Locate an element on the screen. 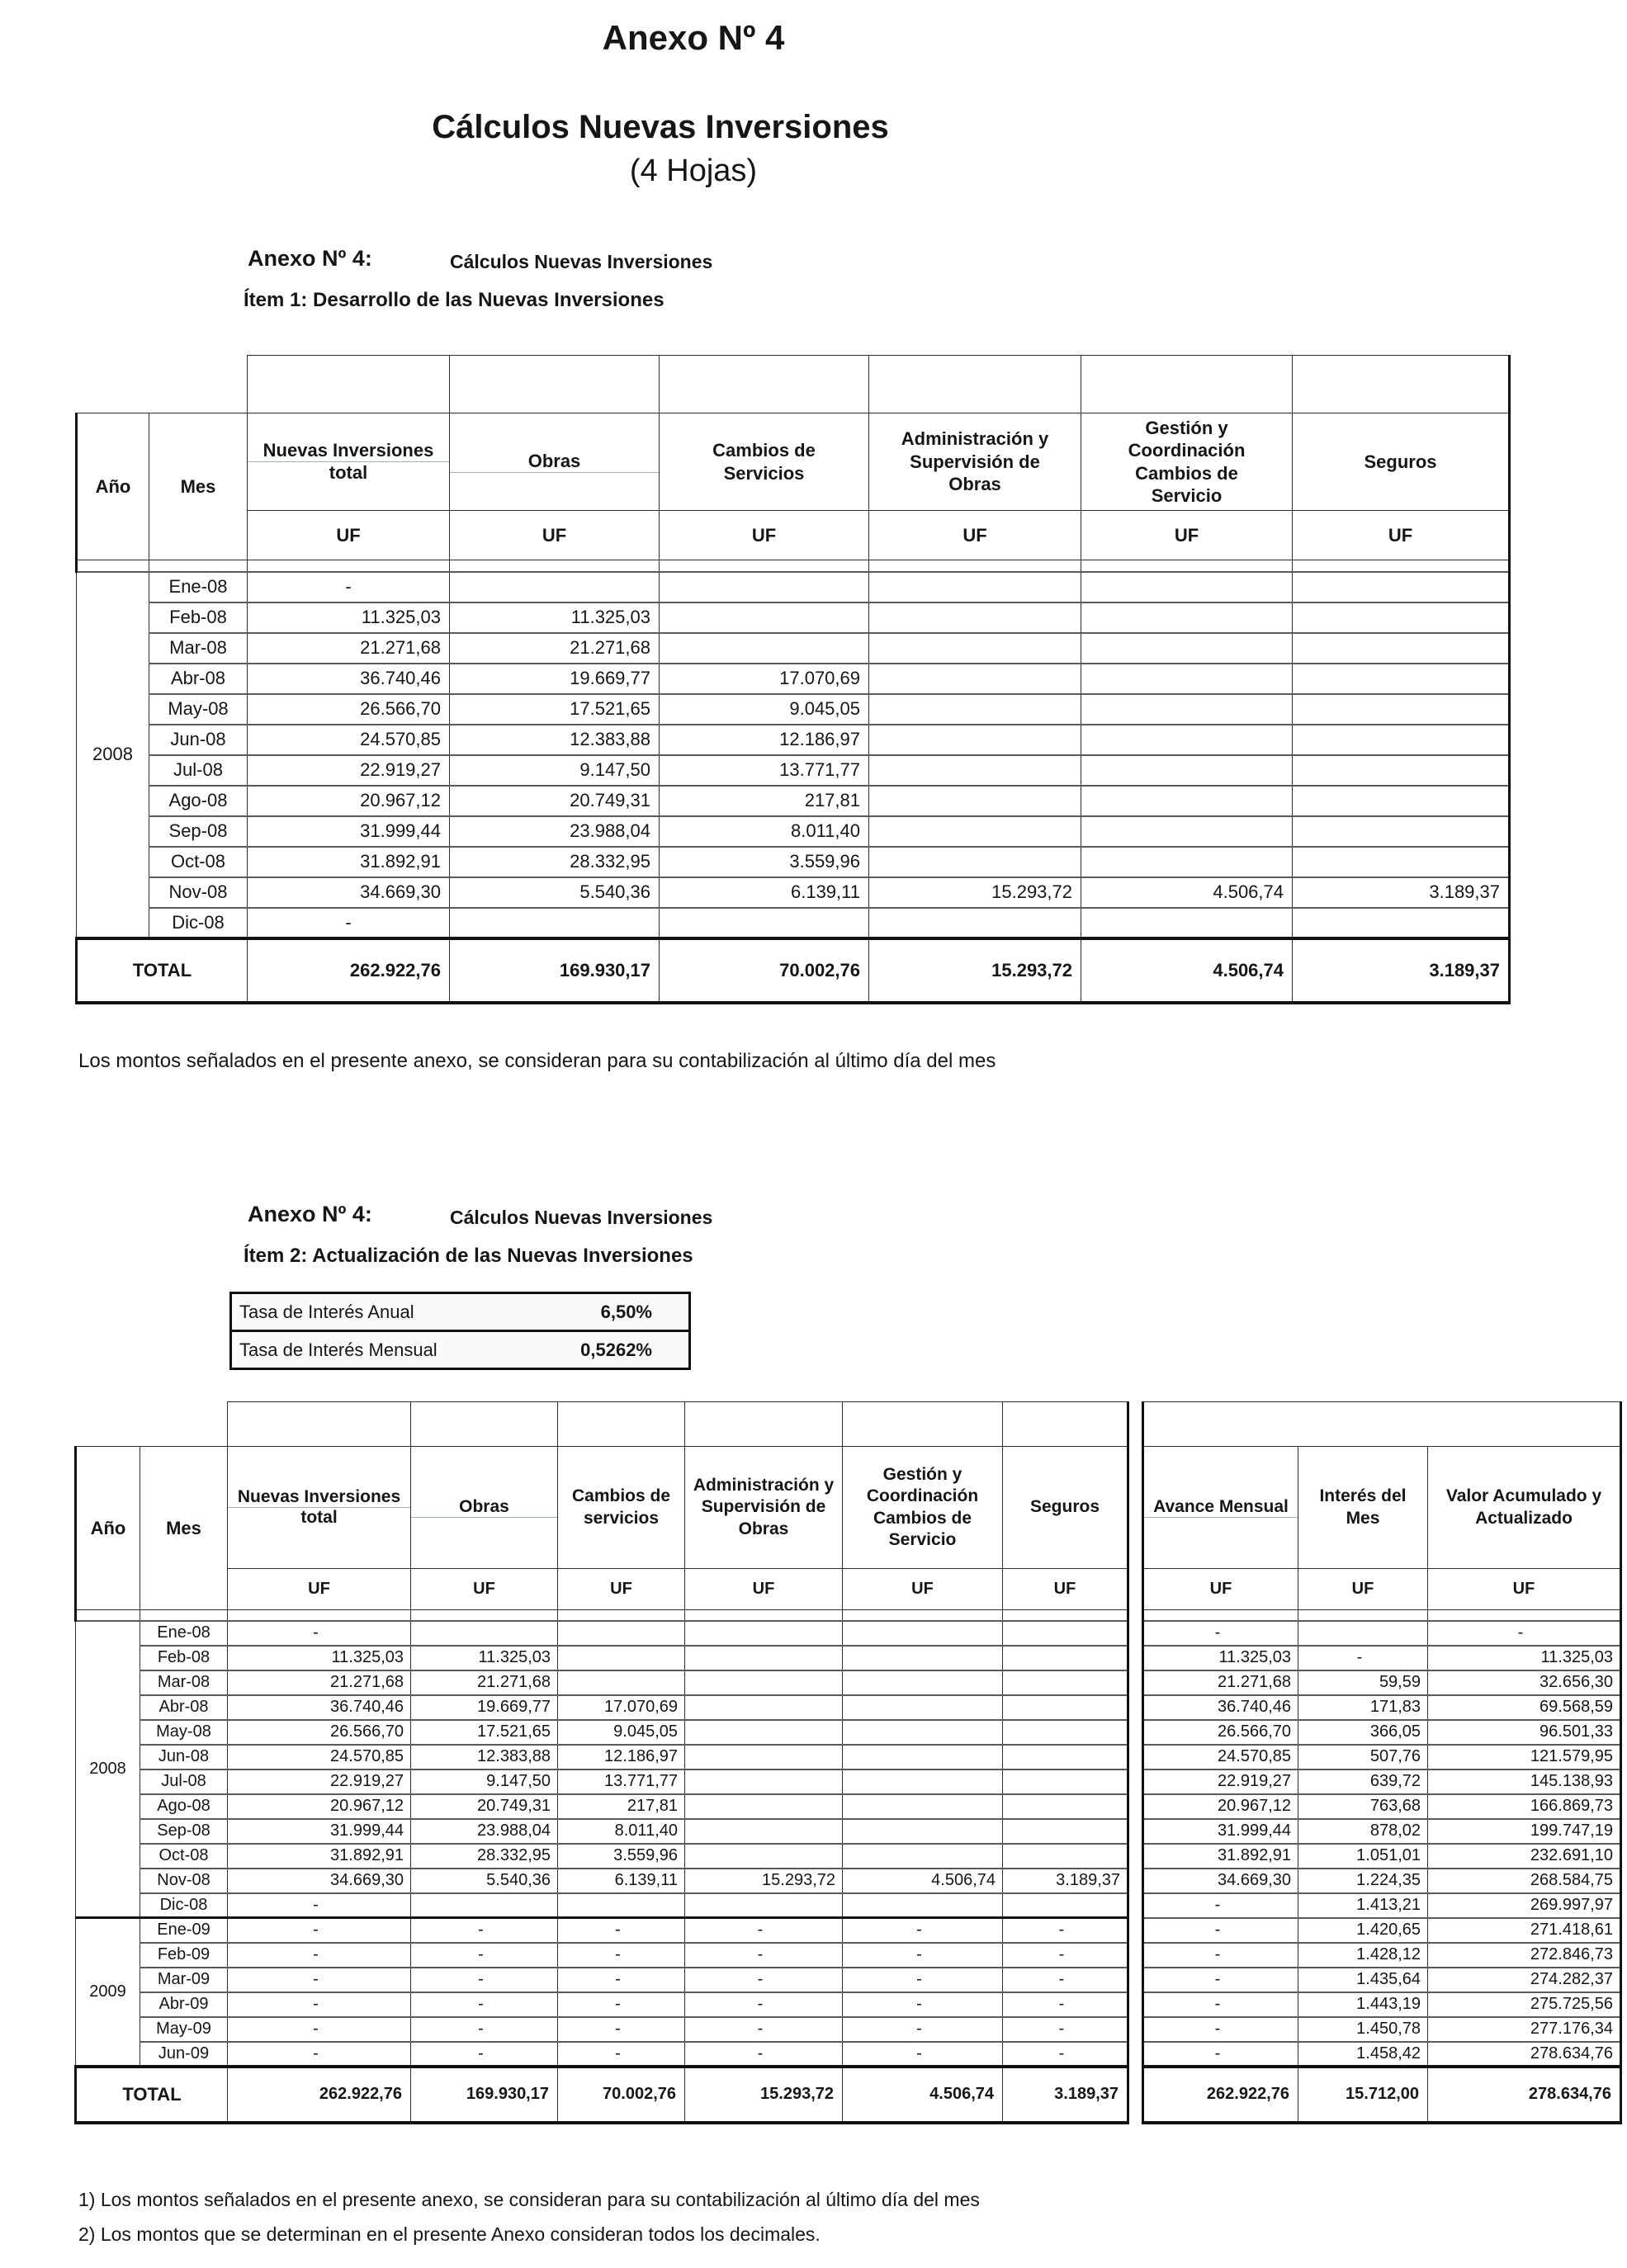 The height and width of the screenshot is (2268, 1627). table-row: Jun-08 24.570,85 12.383,88 12.186,97 is located at coordinates (794, 739).